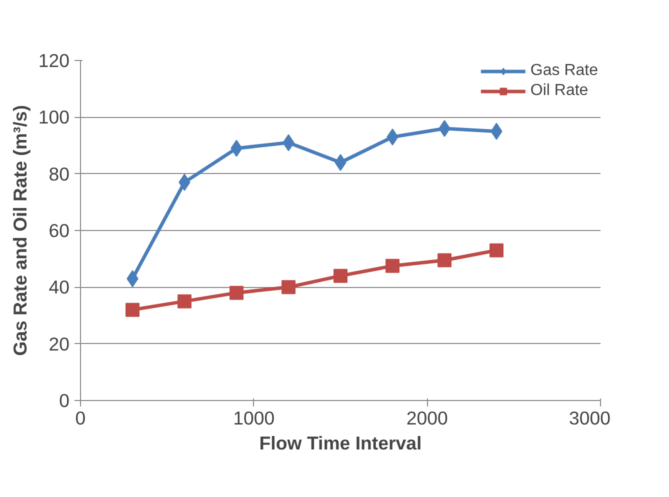 The width and height of the screenshot is (669, 497). Describe the element at coordinates (54, 60) in the screenshot. I see `y-tick-label: 120` at that location.